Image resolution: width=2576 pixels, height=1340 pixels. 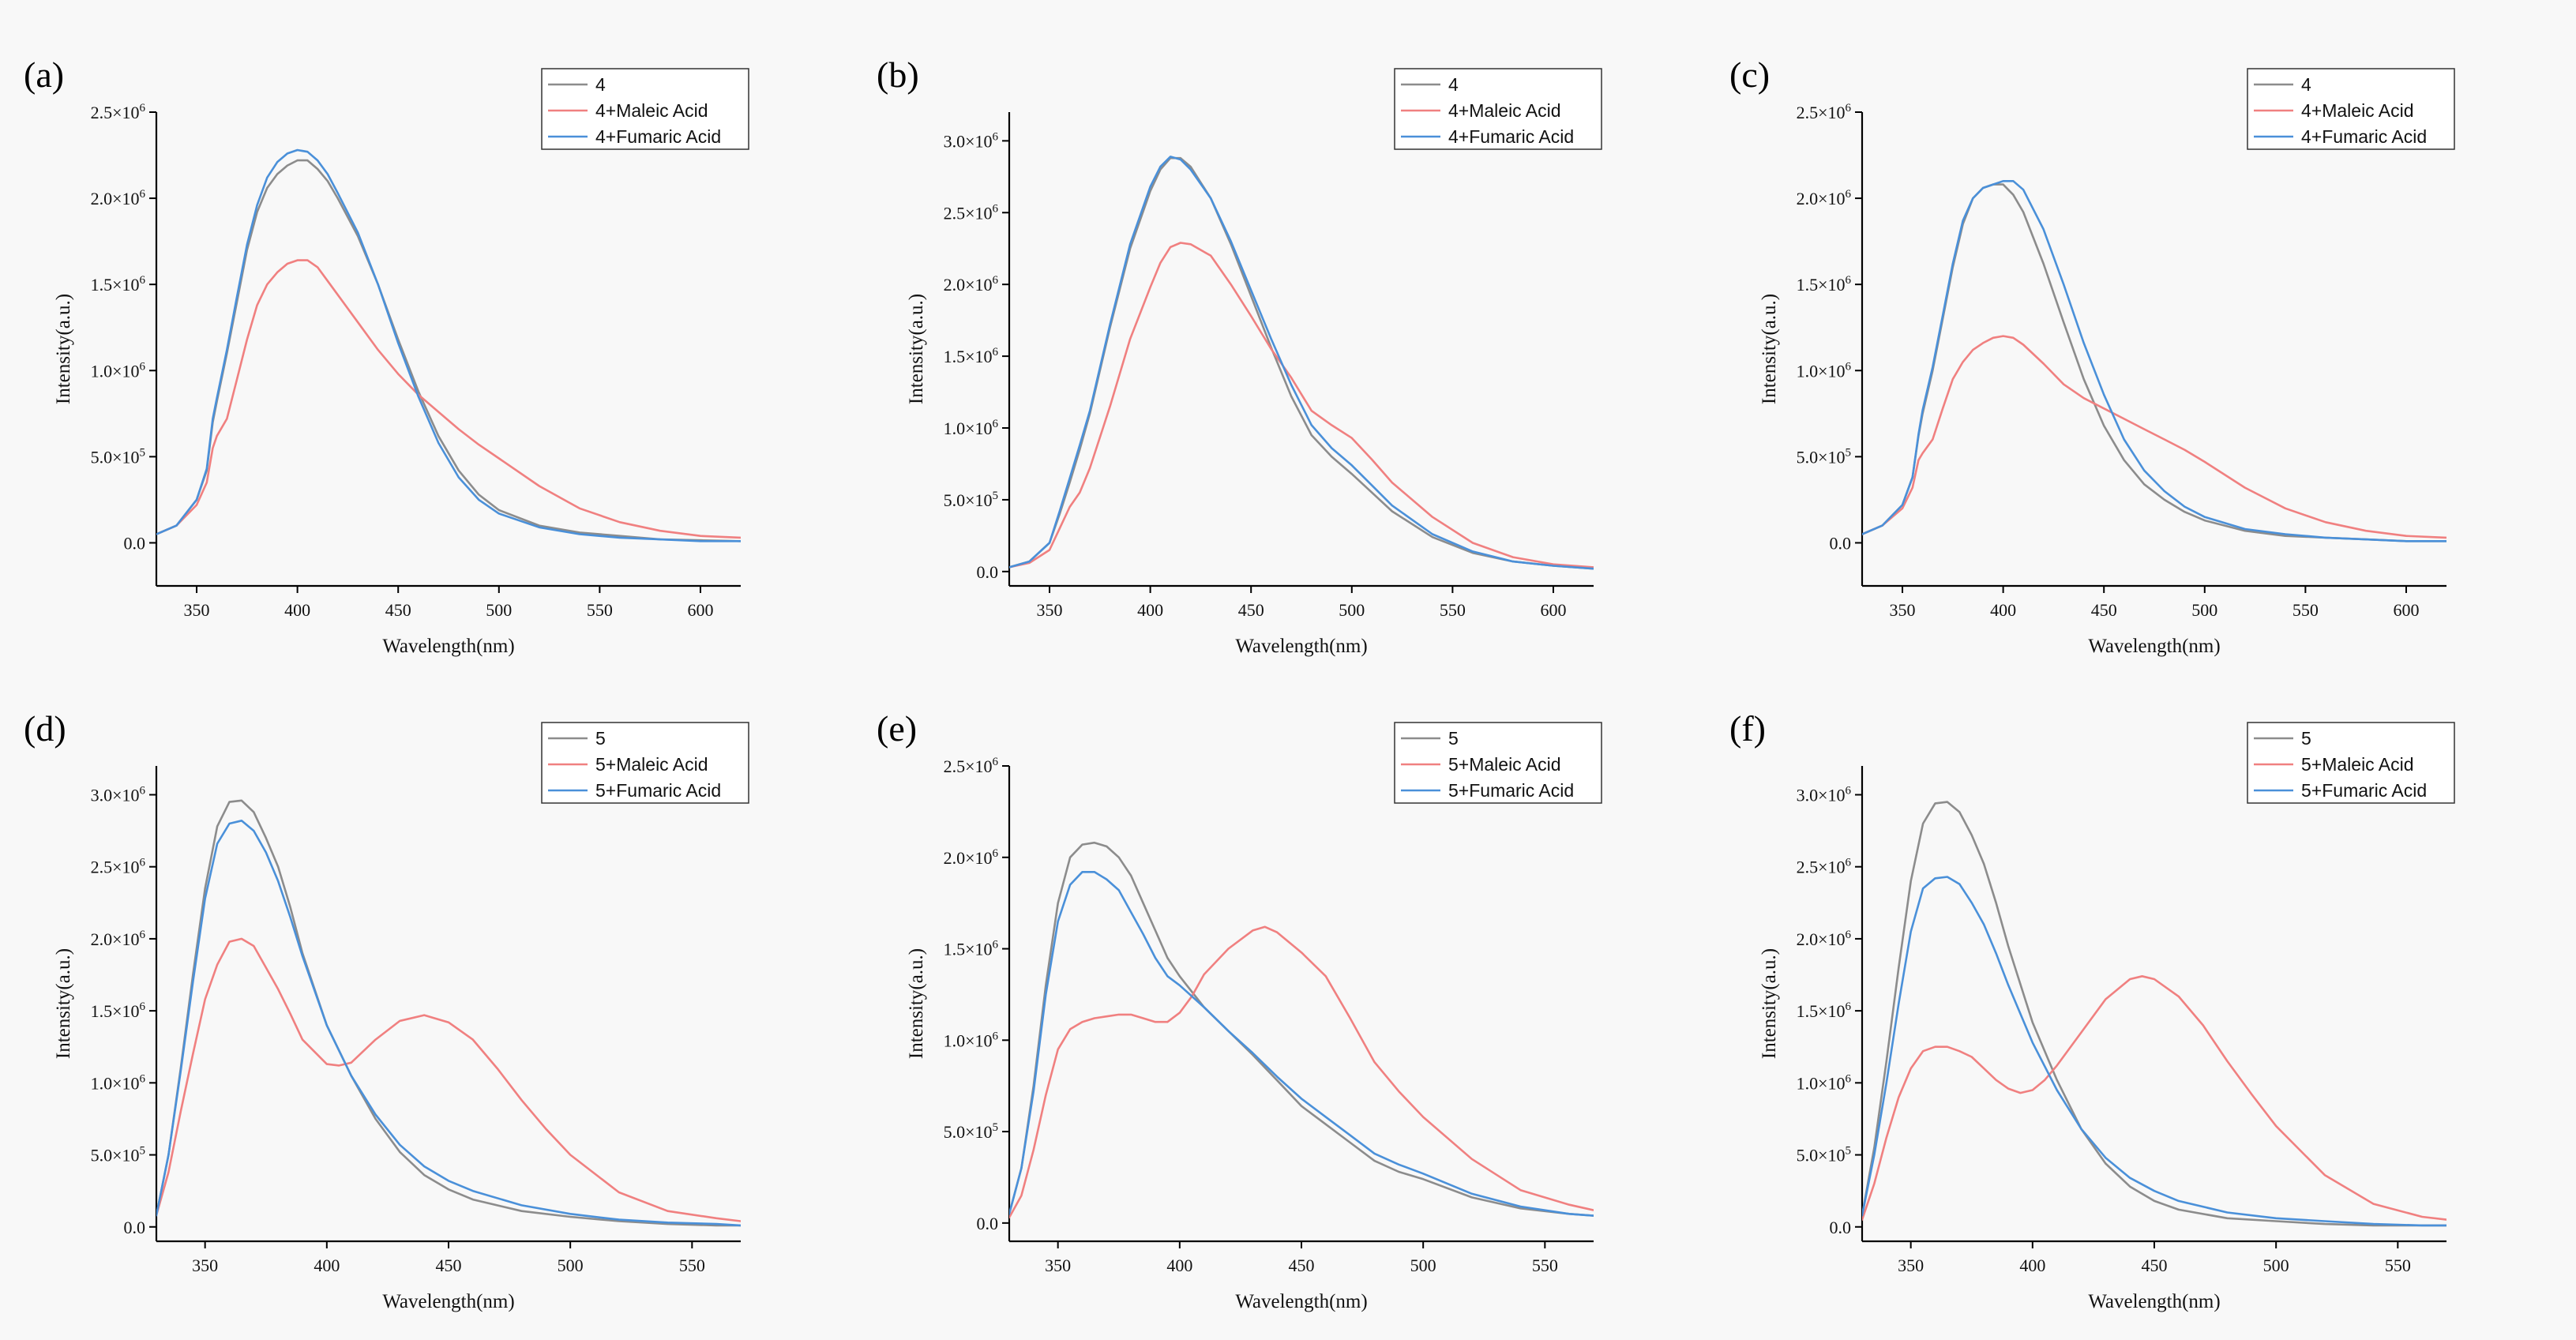 What do you see at coordinates (45, 728) in the screenshot?
I see `panel-label: (d)` at bounding box center [45, 728].